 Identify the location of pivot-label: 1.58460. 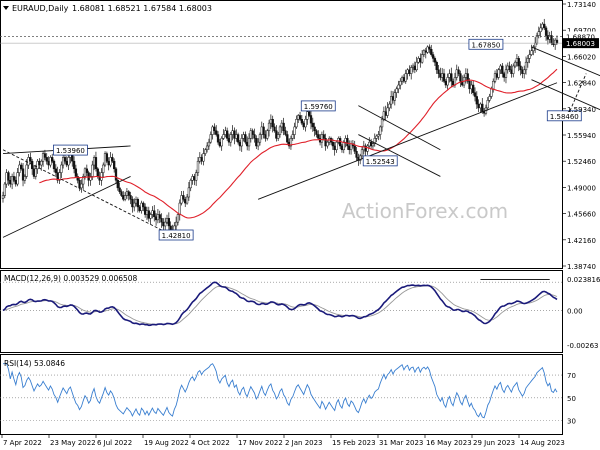
(564, 117).